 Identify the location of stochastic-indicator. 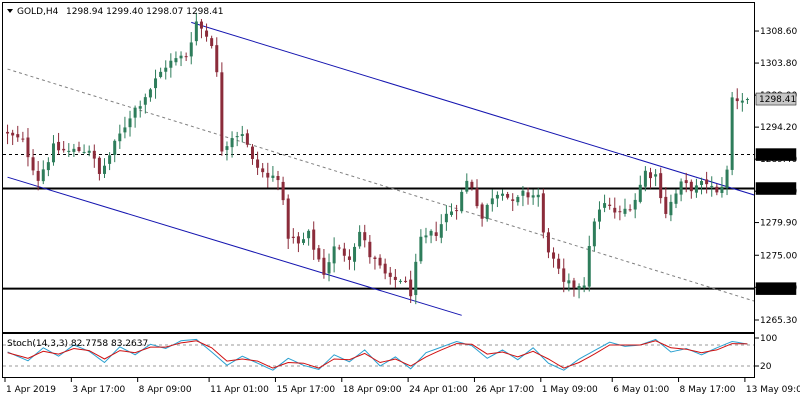
(378, 354).